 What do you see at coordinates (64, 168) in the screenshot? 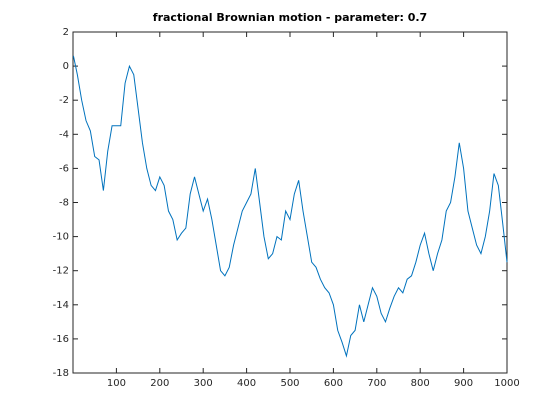
I see `y-tick-label: -6` at bounding box center [64, 168].